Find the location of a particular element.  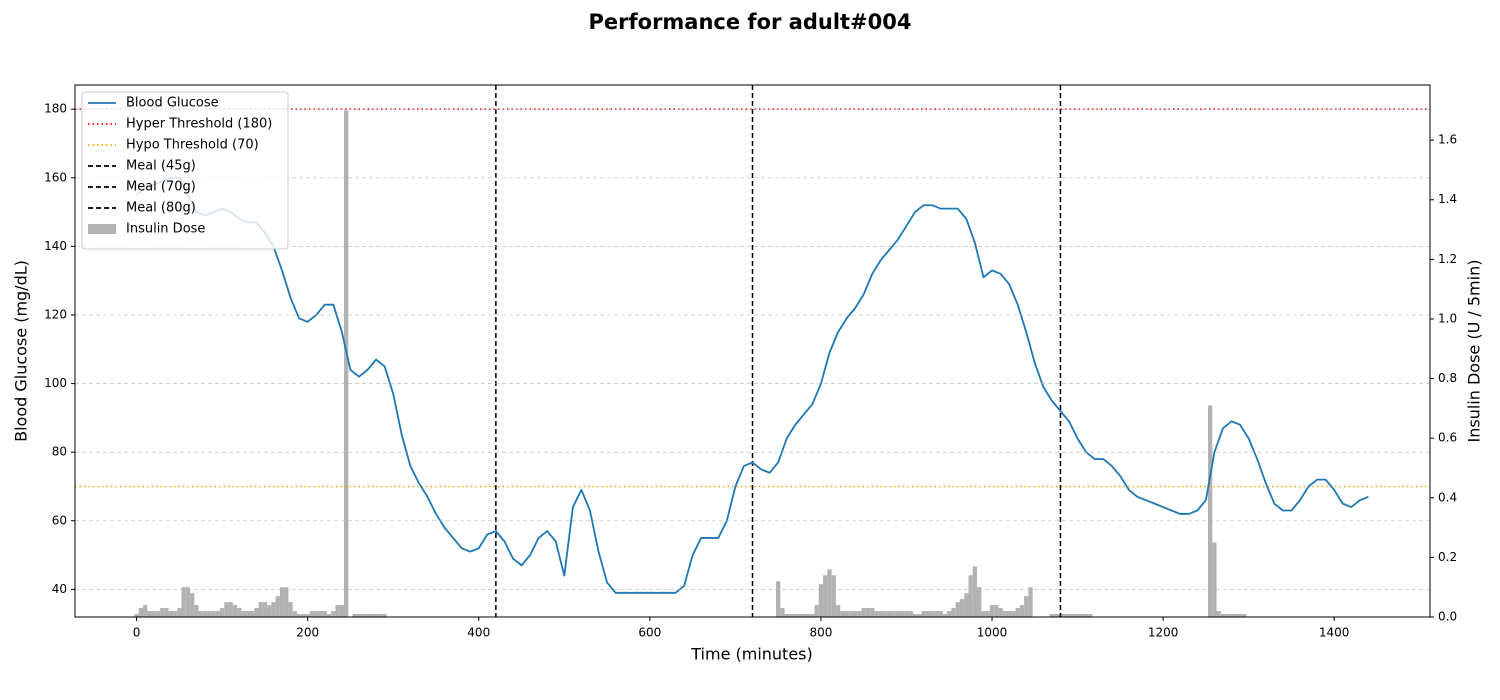

y-tick-label: 120 is located at coordinates (55, 314).